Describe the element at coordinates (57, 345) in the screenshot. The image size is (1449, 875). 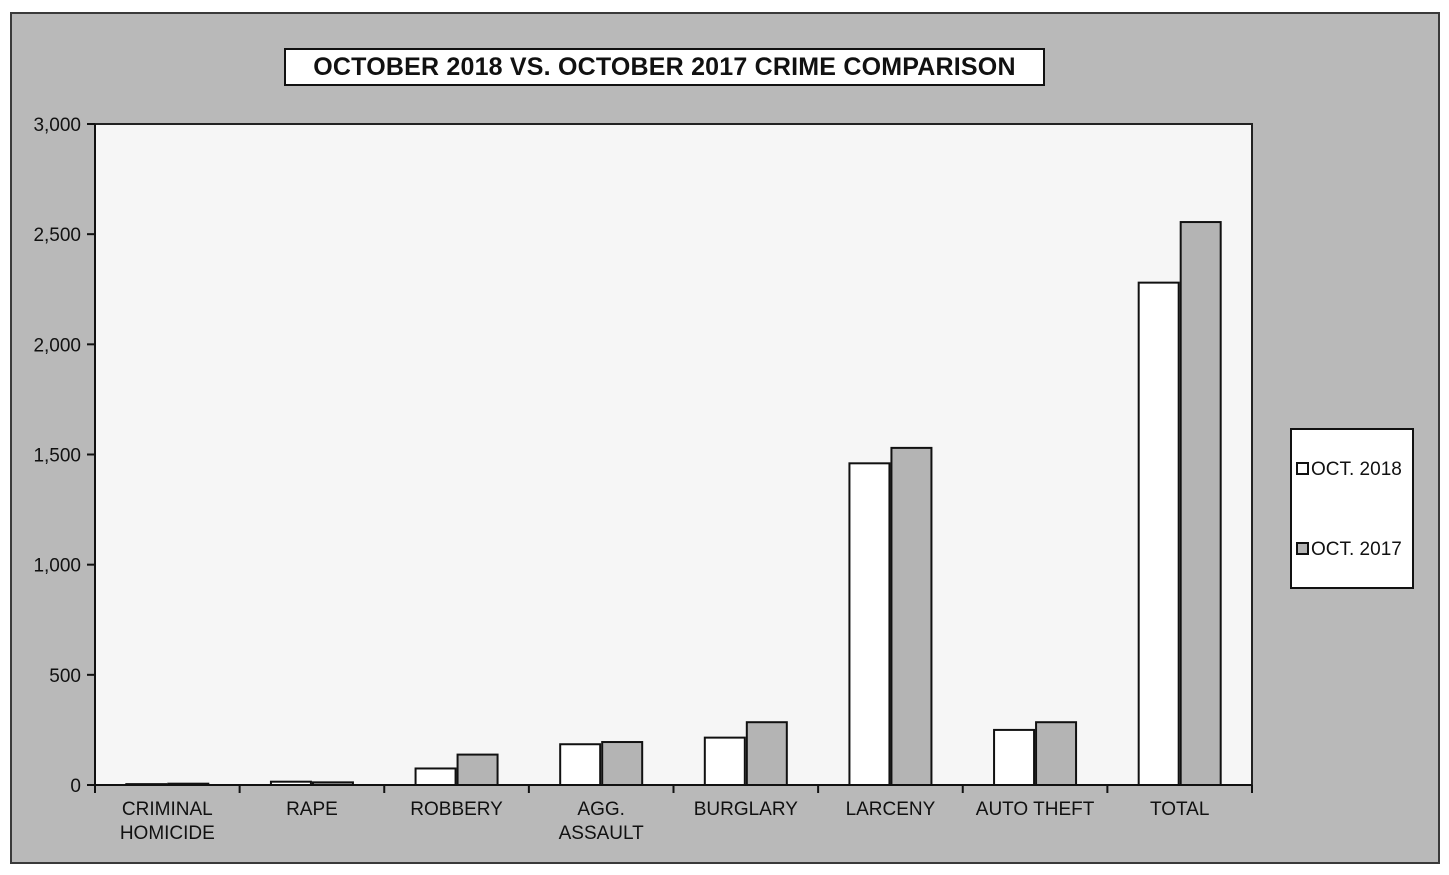
I see `y-tick-label: 2,000` at that location.